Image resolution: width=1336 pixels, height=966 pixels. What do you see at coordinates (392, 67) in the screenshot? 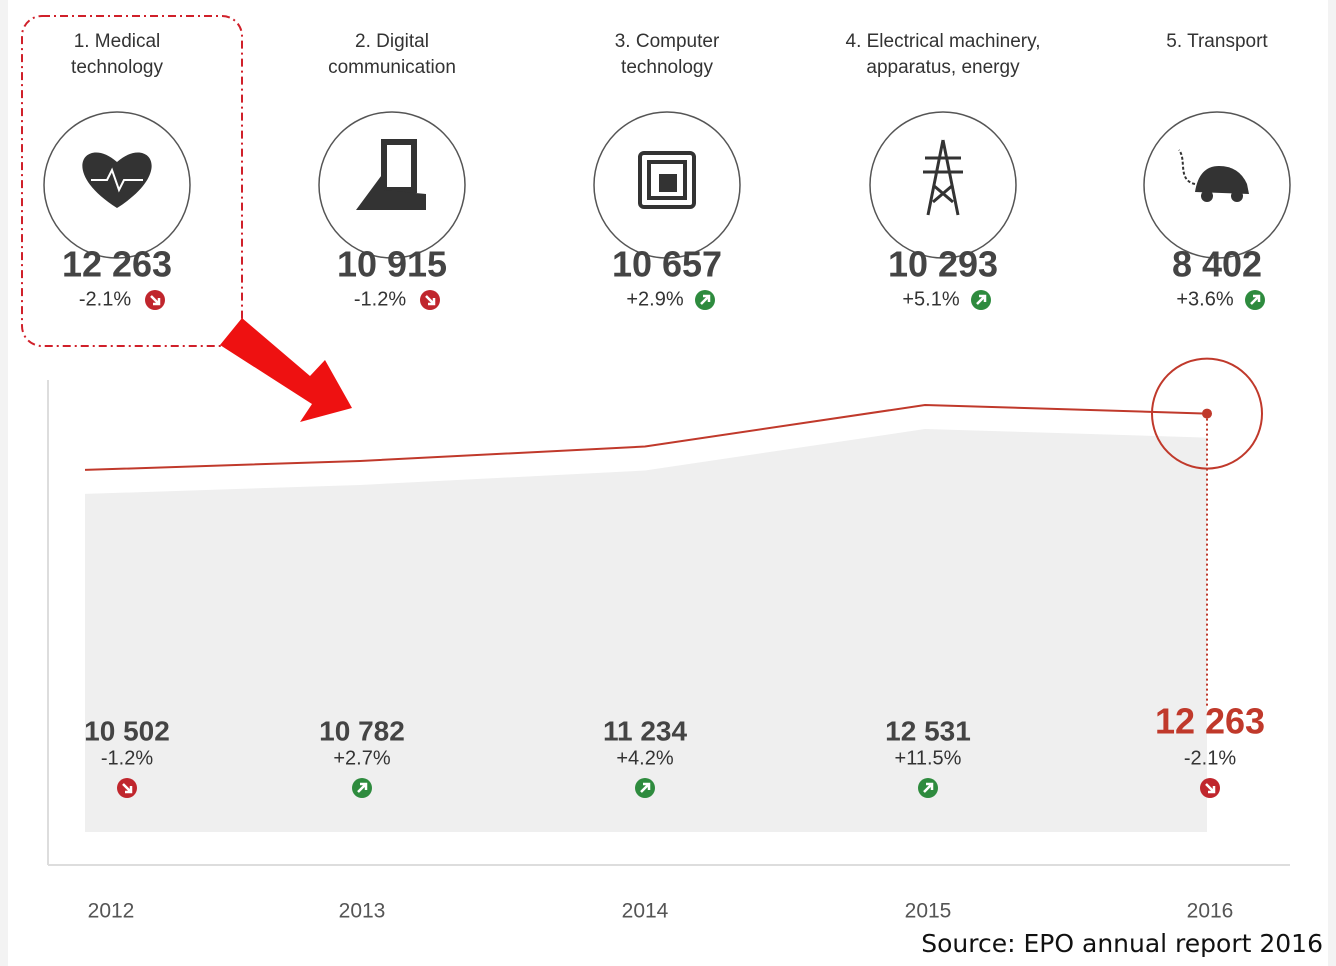
I see `field-label: communication` at bounding box center [392, 67].